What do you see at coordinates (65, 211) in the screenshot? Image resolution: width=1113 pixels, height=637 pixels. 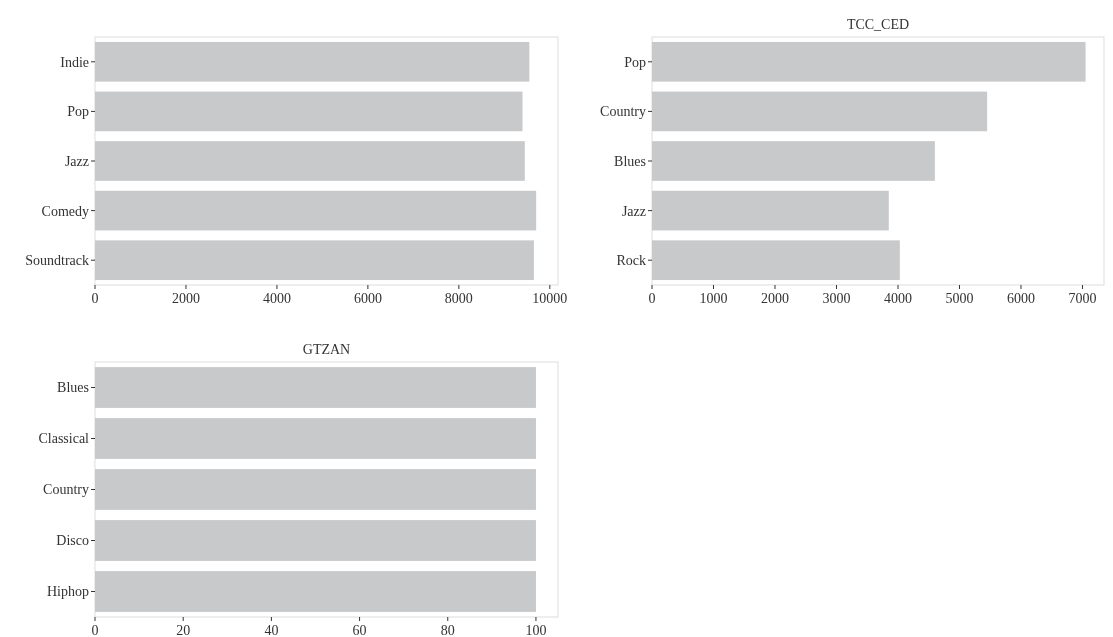 I see `y-tick-label: Comedy` at bounding box center [65, 211].